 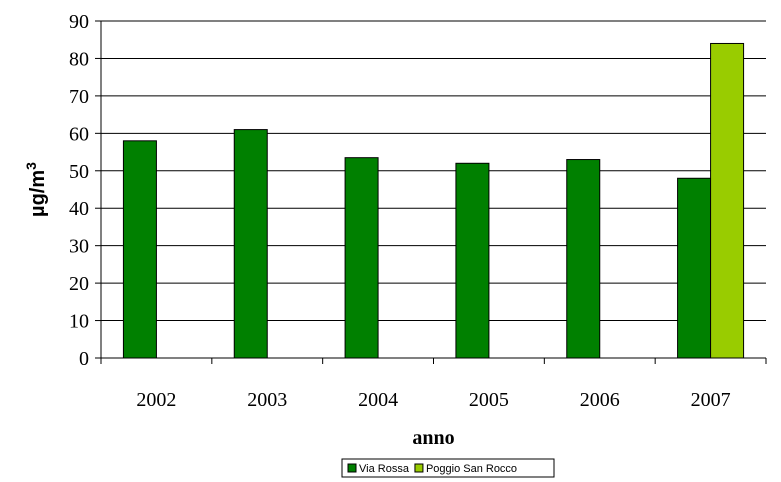 What do you see at coordinates (79, 247) in the screenshot?
I see `y-tick-label: 30` at bounding box center [79, 247].